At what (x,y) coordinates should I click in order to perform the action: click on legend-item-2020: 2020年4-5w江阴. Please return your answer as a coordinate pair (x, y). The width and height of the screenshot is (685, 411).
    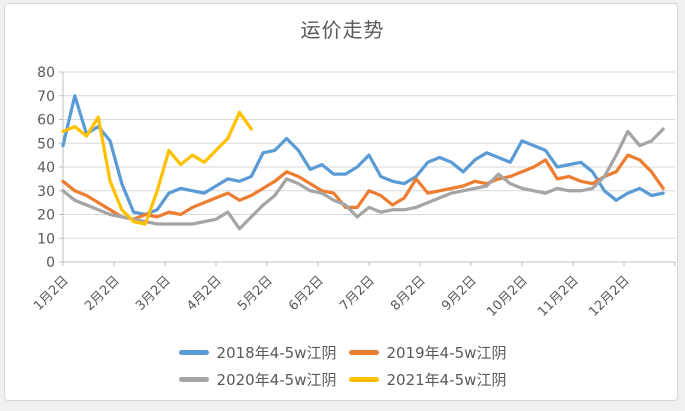
    Looking at the image, I should click on (257, 379).